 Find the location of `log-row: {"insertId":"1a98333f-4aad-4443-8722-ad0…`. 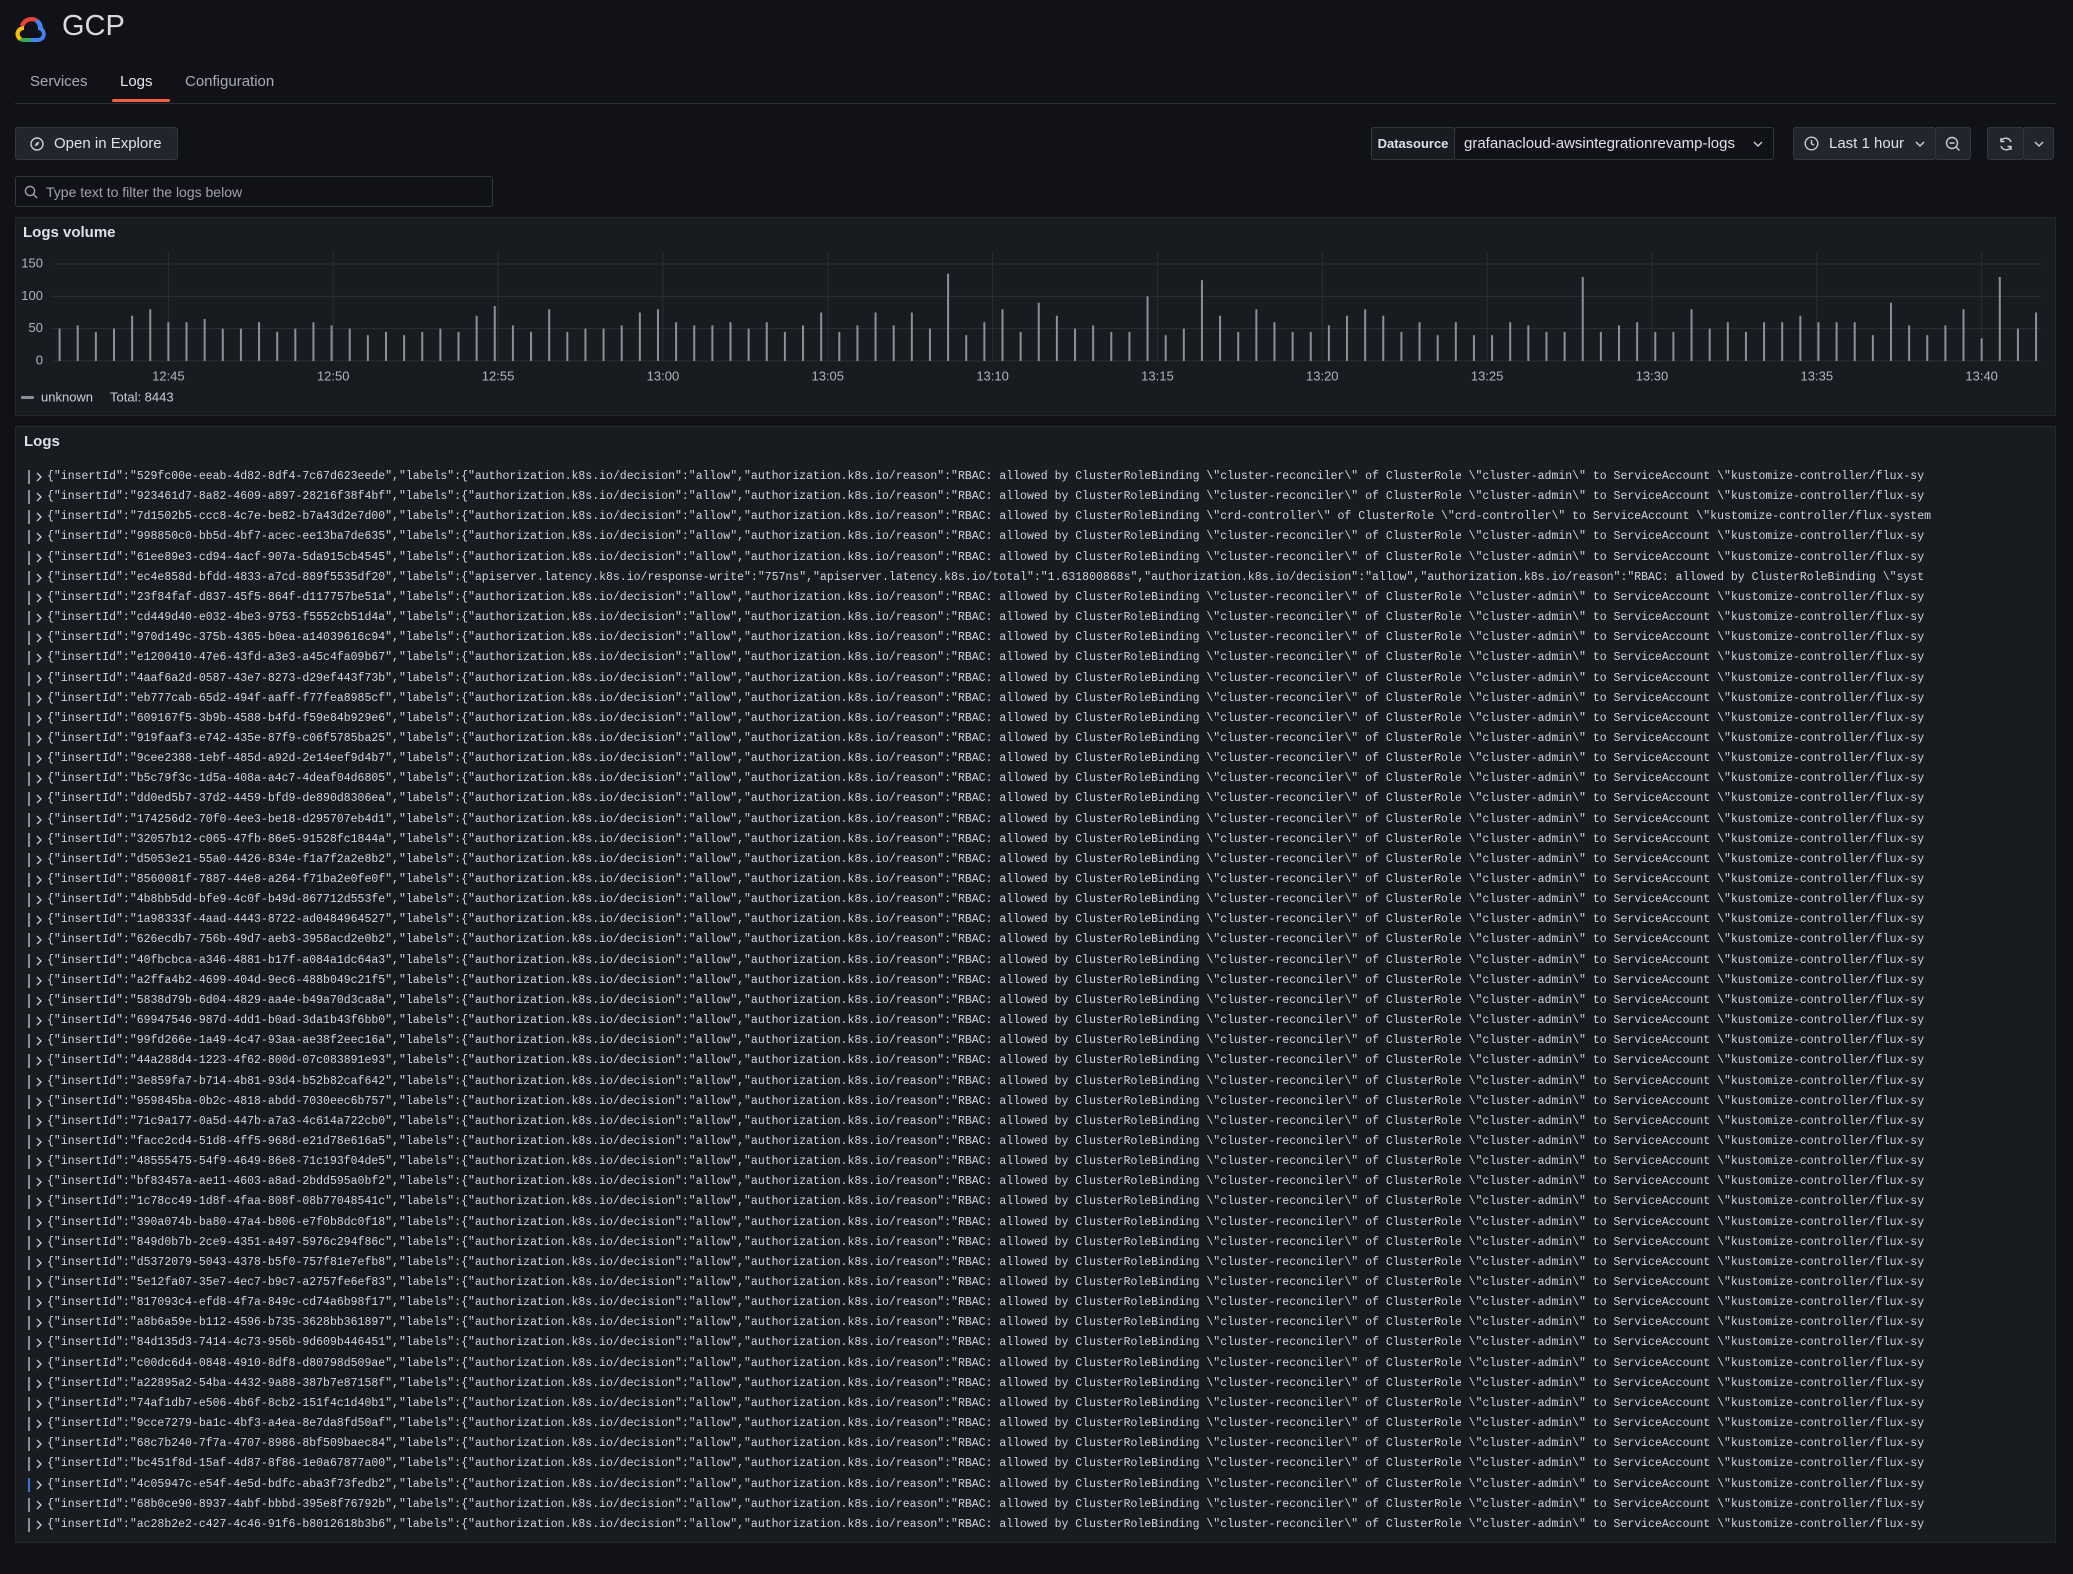

log-row: {"insertId":"1a98333f-4aad-4443-8722-ad0… is located at coordinates (1031, 920).